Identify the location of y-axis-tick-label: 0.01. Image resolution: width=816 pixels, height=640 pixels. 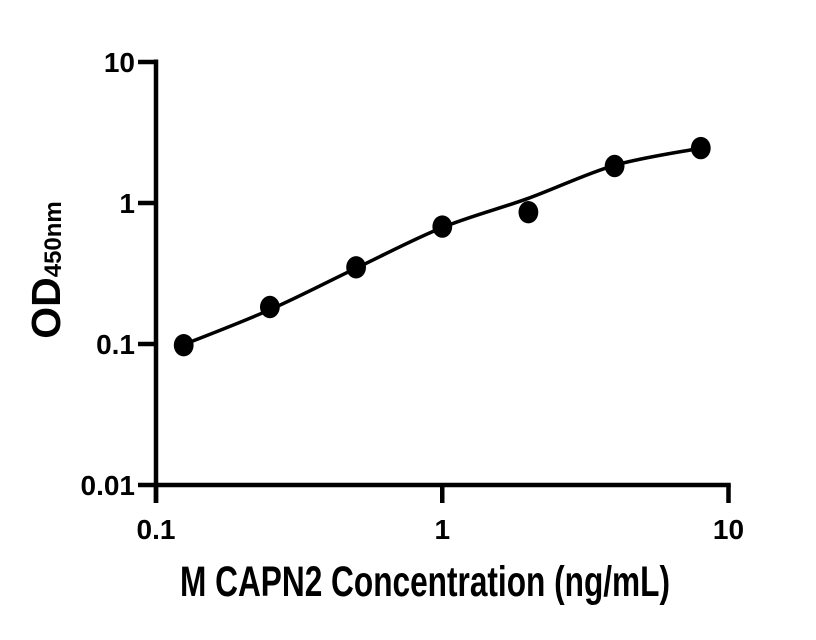
(108, 485).